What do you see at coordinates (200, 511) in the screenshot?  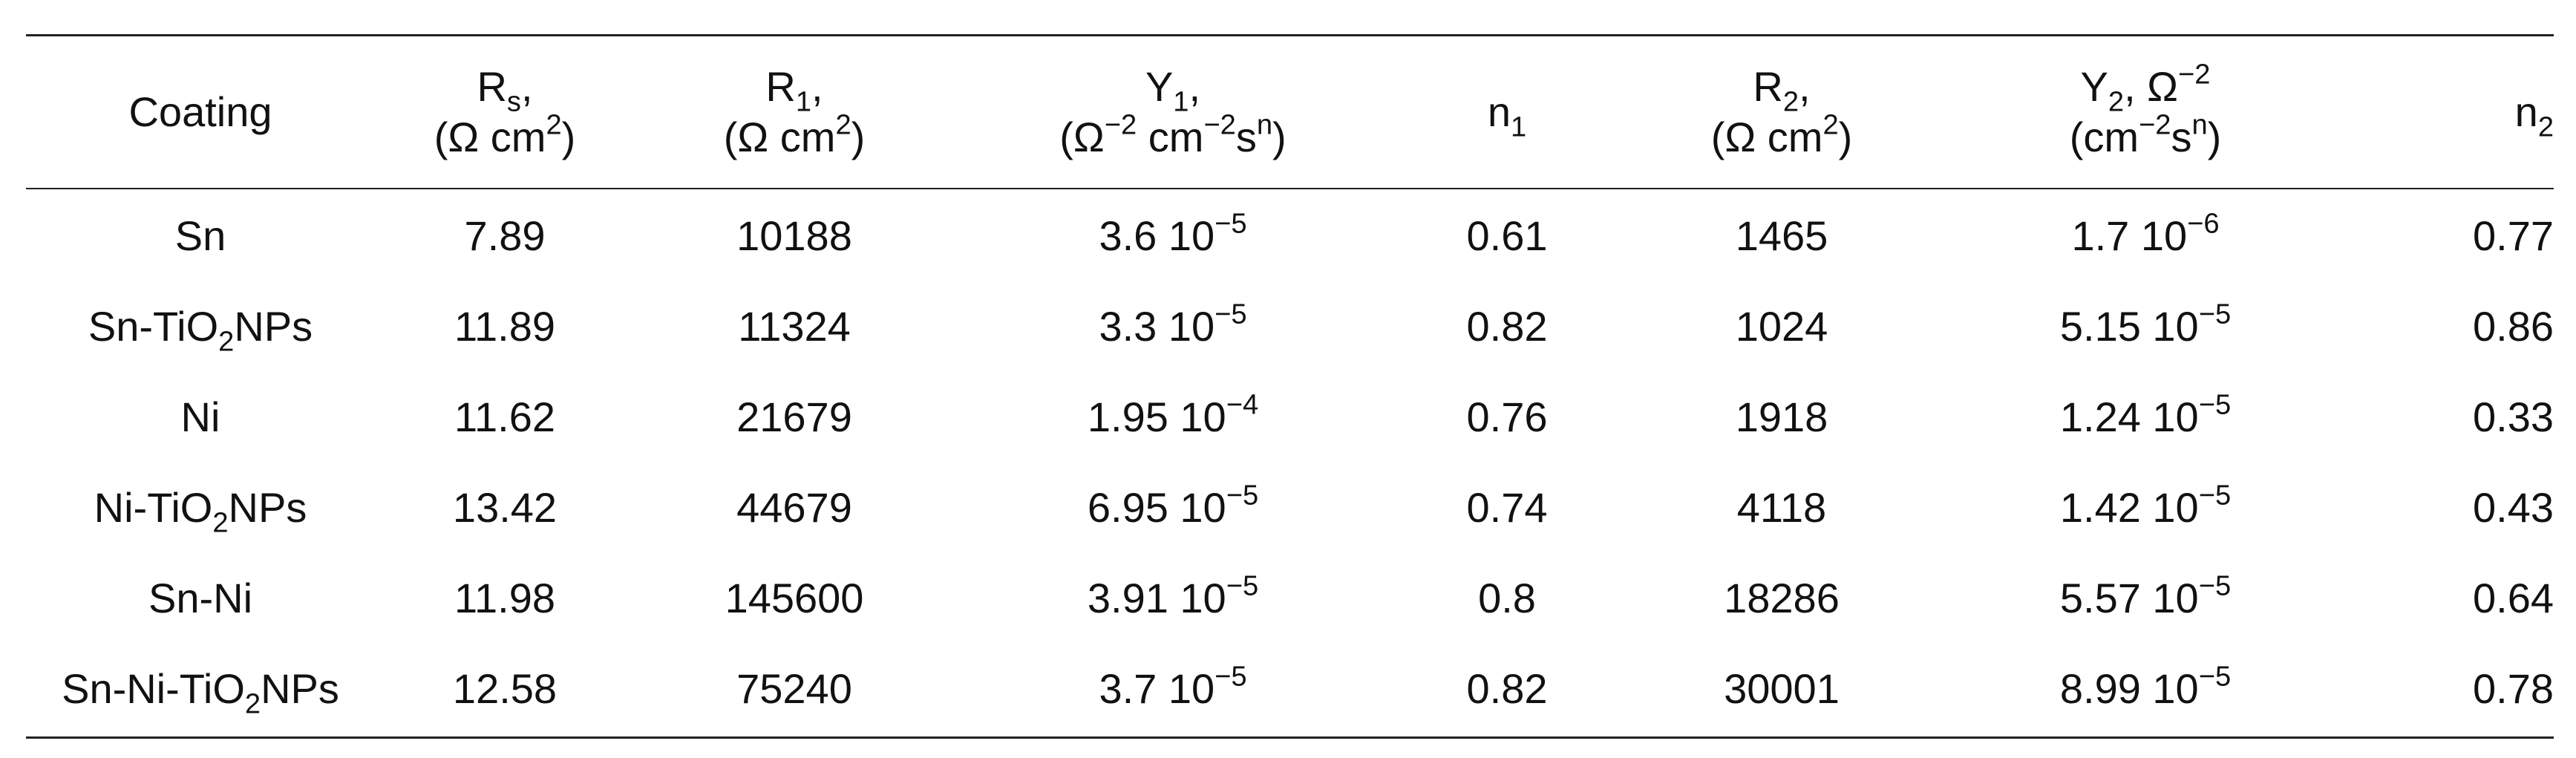 I see `cell-coating: Ni-TiO2NPs` at bounding box center [200, 511].